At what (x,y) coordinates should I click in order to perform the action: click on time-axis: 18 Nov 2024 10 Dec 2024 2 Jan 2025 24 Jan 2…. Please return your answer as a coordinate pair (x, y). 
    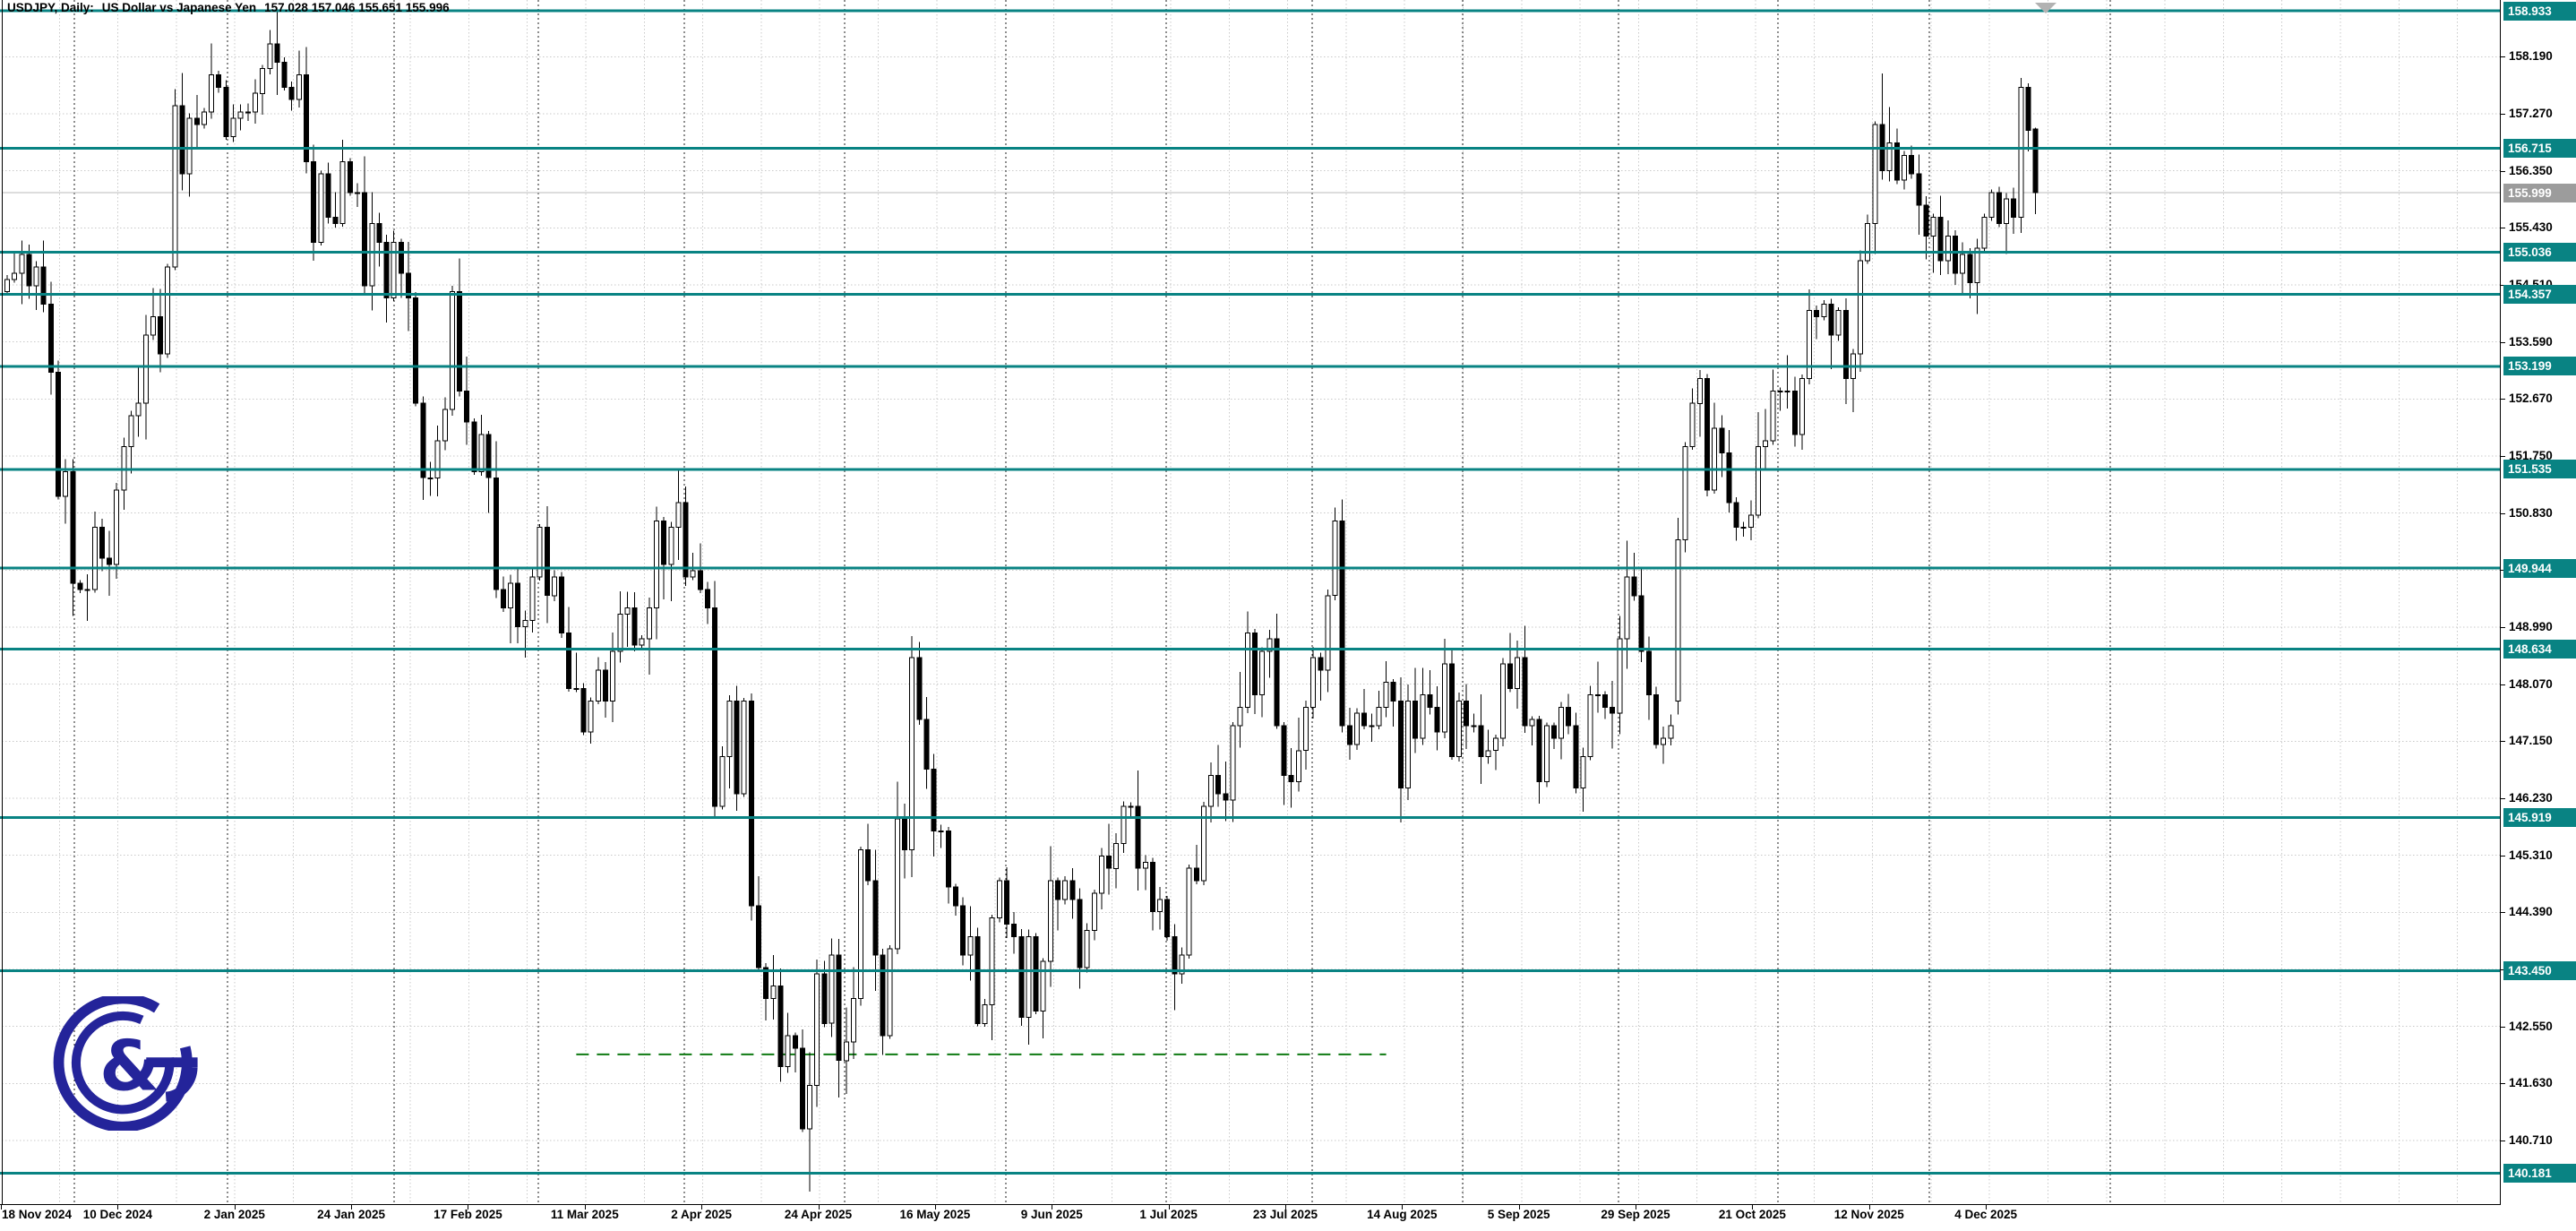
    Looking at the image, I should click on (1288, 1218).